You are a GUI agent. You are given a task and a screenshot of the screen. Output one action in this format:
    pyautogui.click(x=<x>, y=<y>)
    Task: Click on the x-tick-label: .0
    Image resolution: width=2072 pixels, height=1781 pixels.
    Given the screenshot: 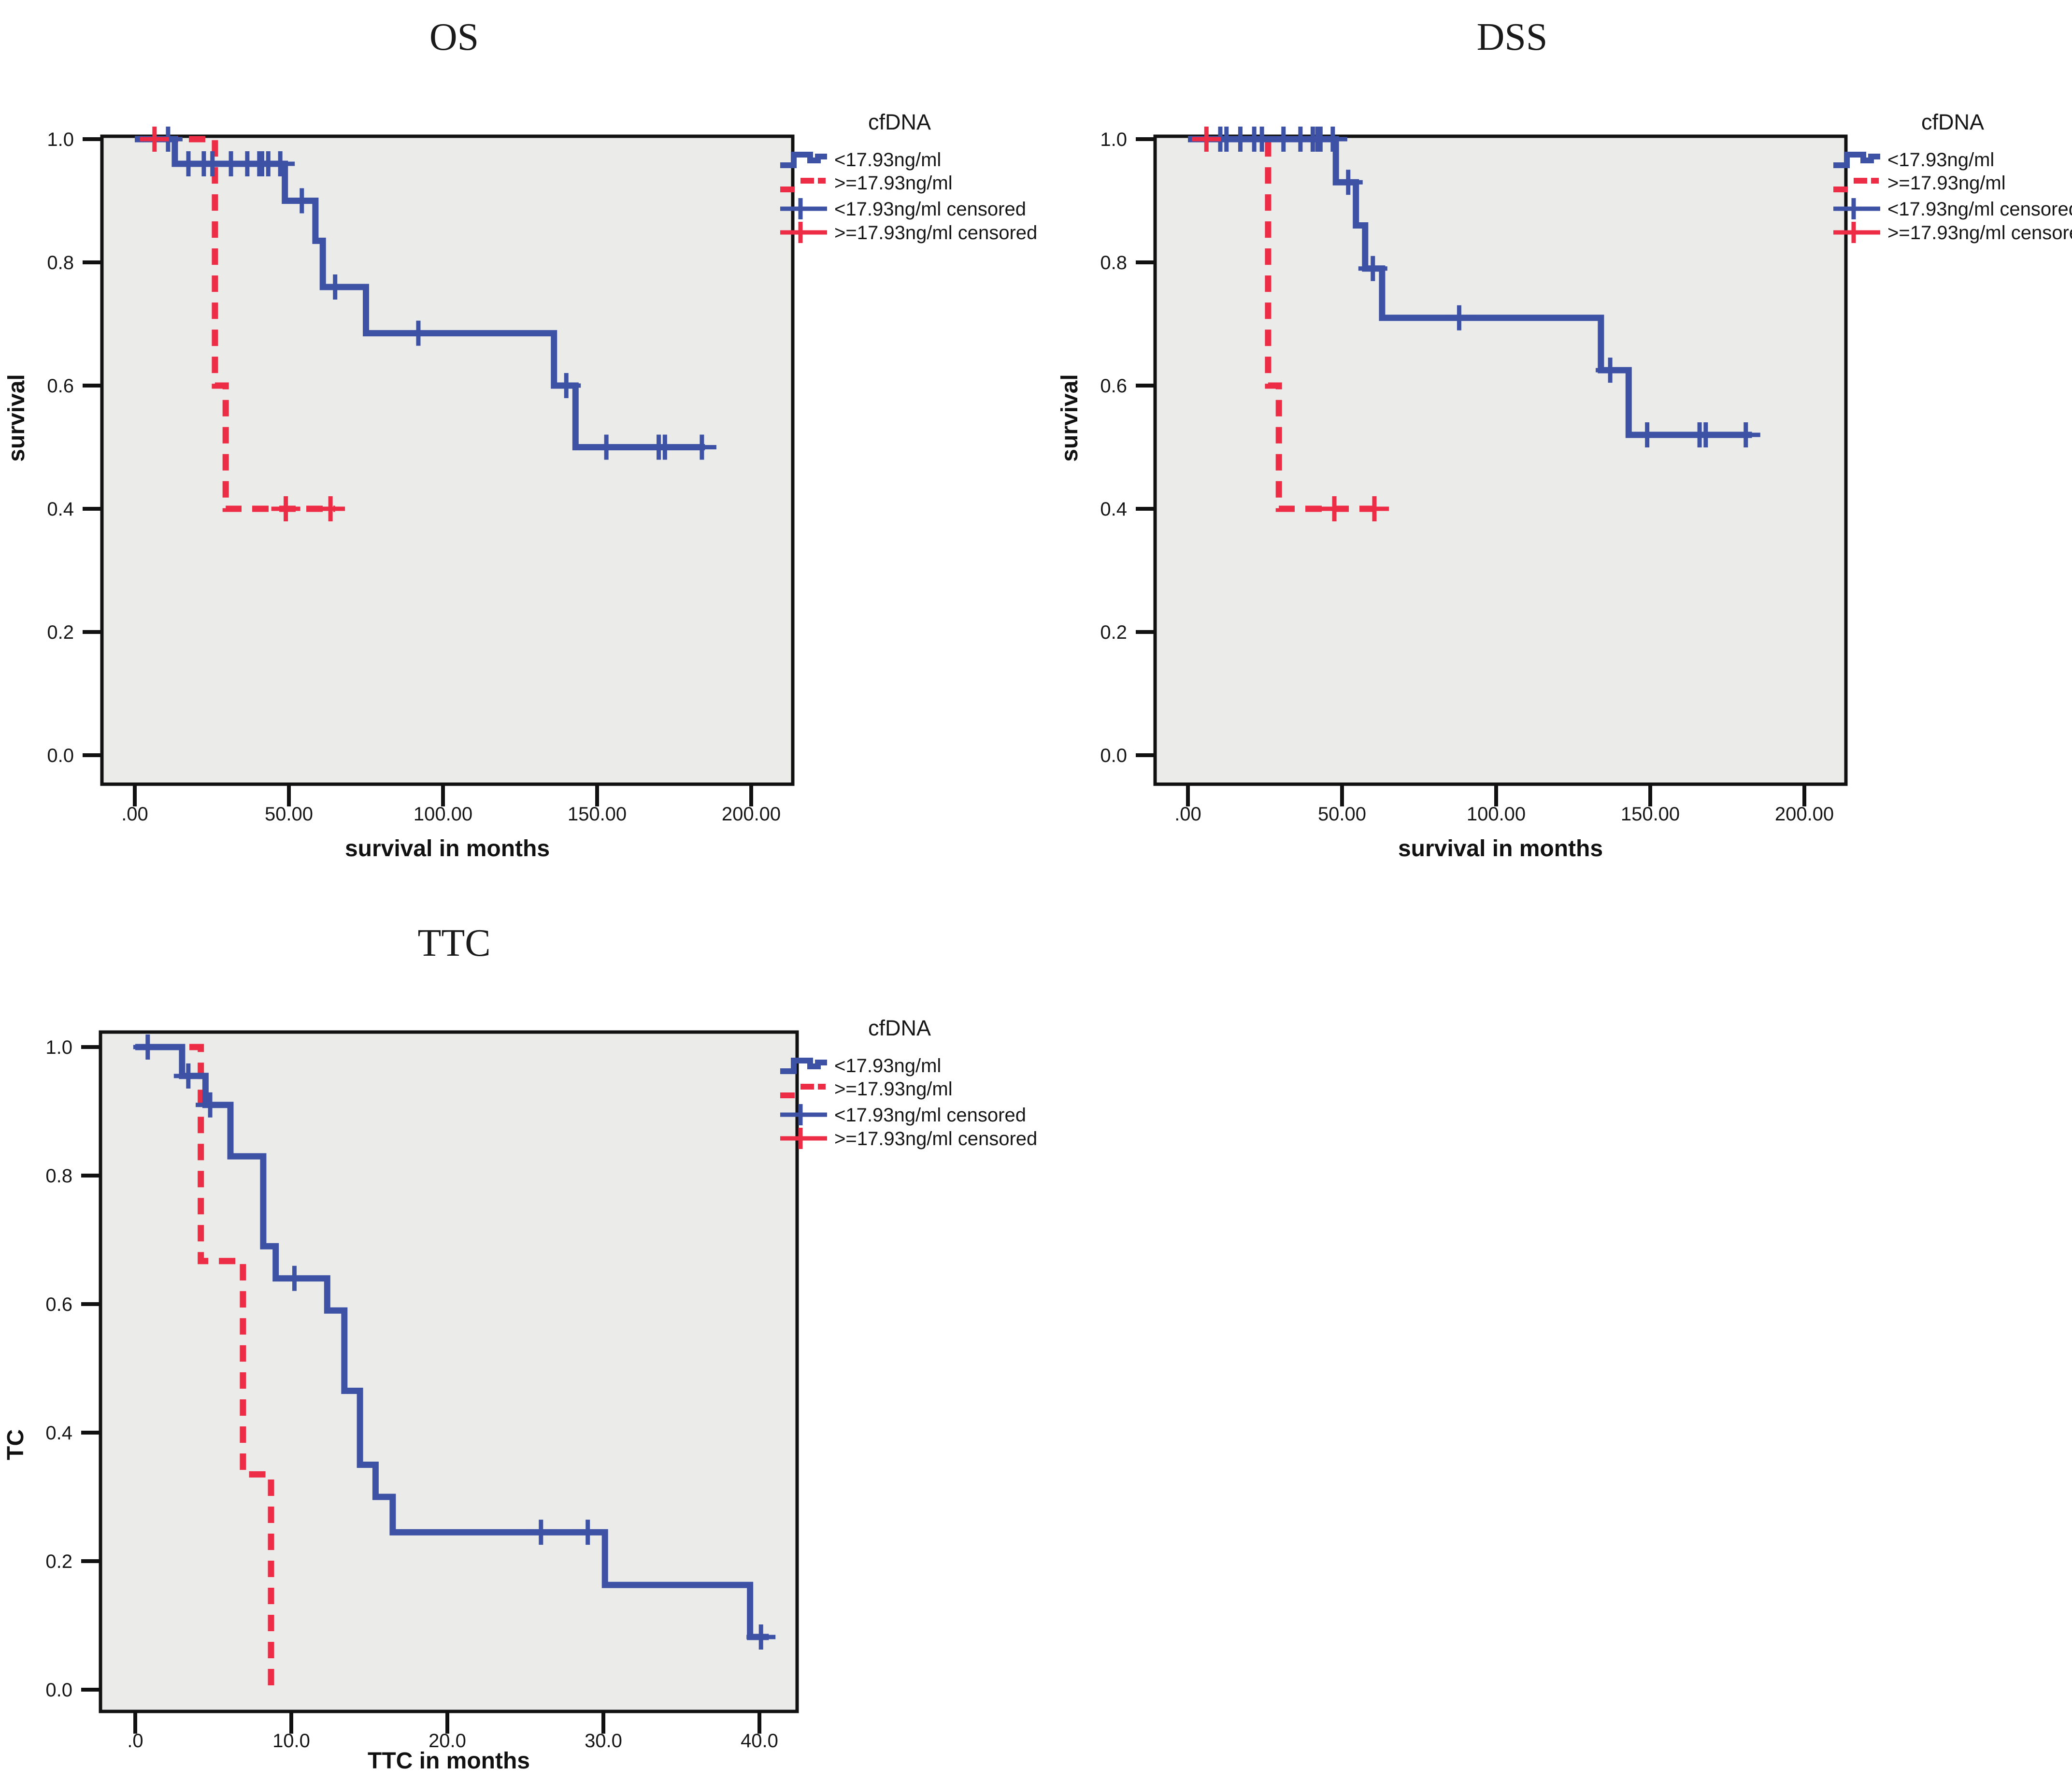 What is the action you would take?
    pyautogui.click(x=135, y=1741)
    